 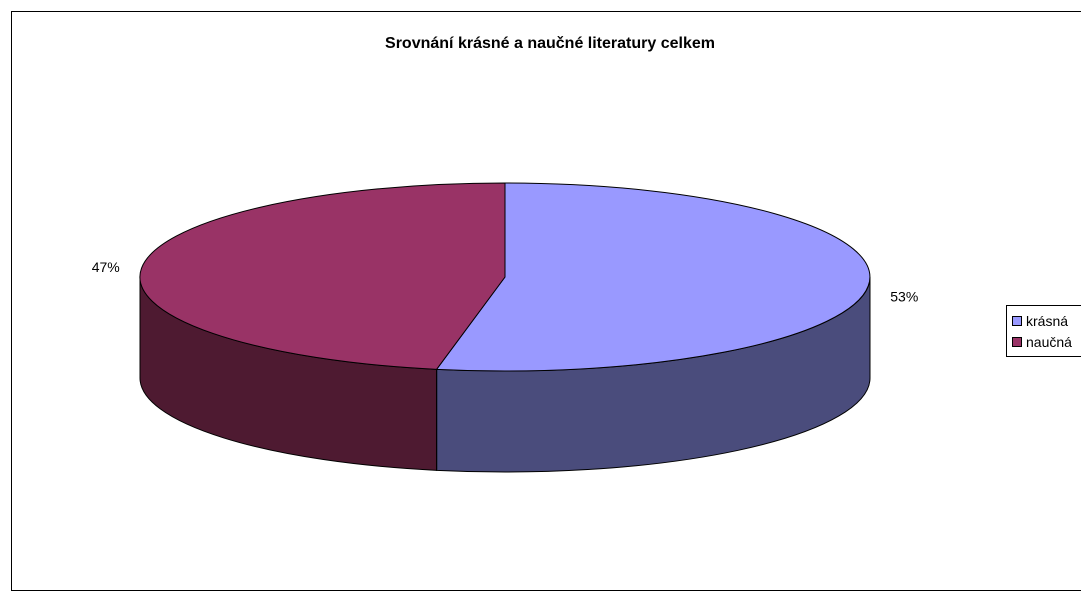 What do you see at coordinates (1017, 342) in the screenshot?
I see `legend-swatch-naucna` at bounding box center [1017, 342].